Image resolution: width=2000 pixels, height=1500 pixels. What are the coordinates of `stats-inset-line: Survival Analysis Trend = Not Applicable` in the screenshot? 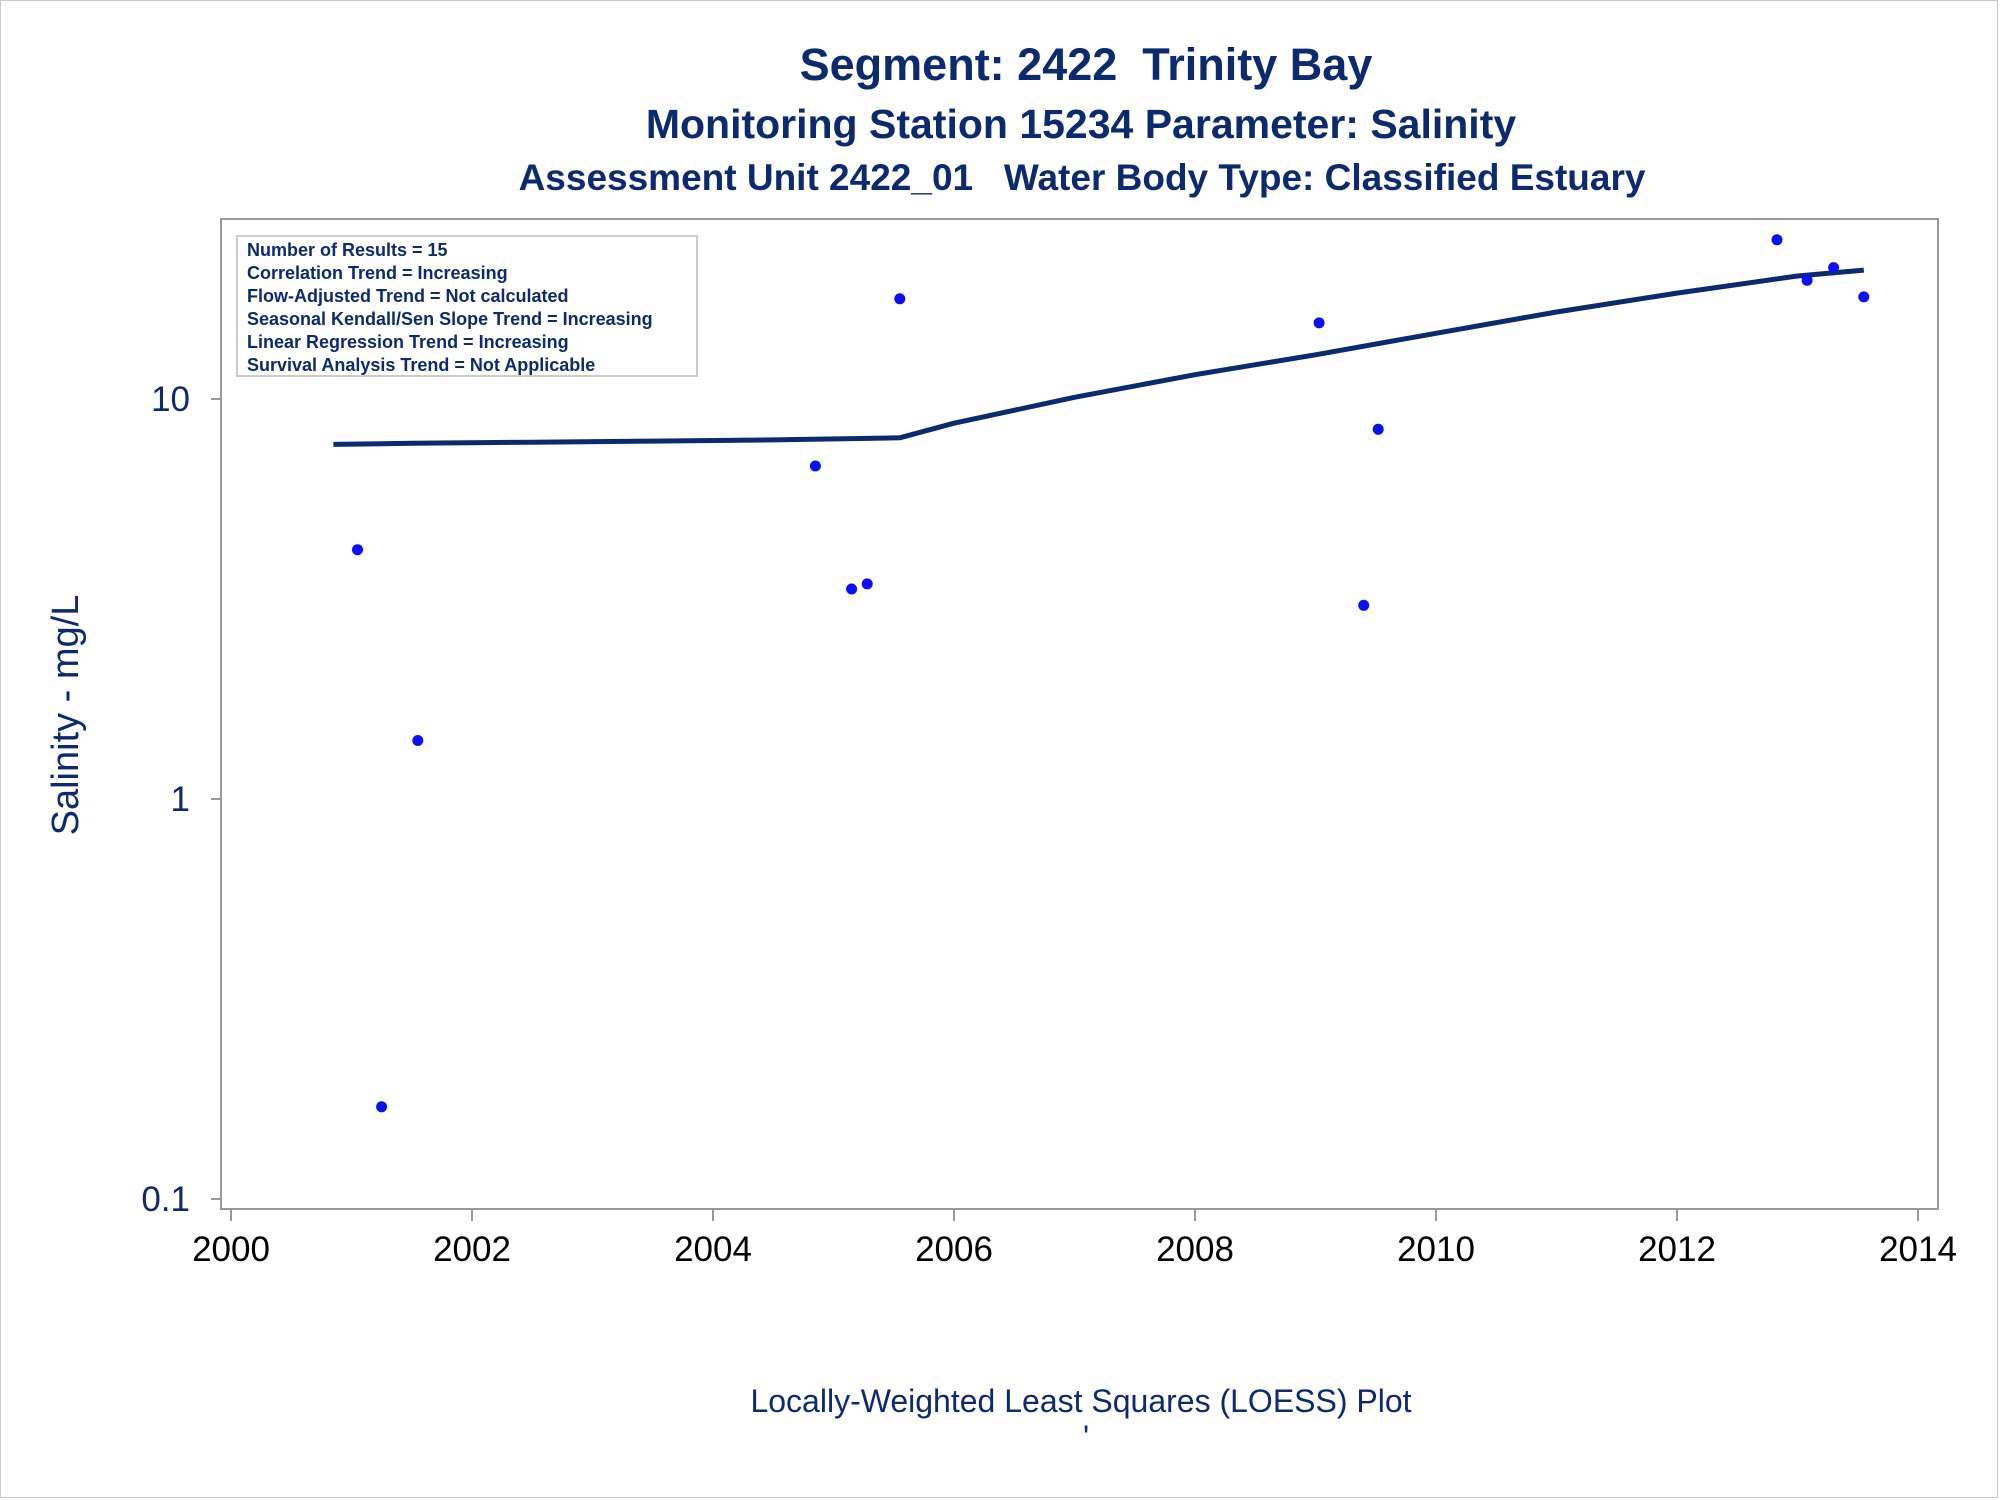 It's located at (421, 365).